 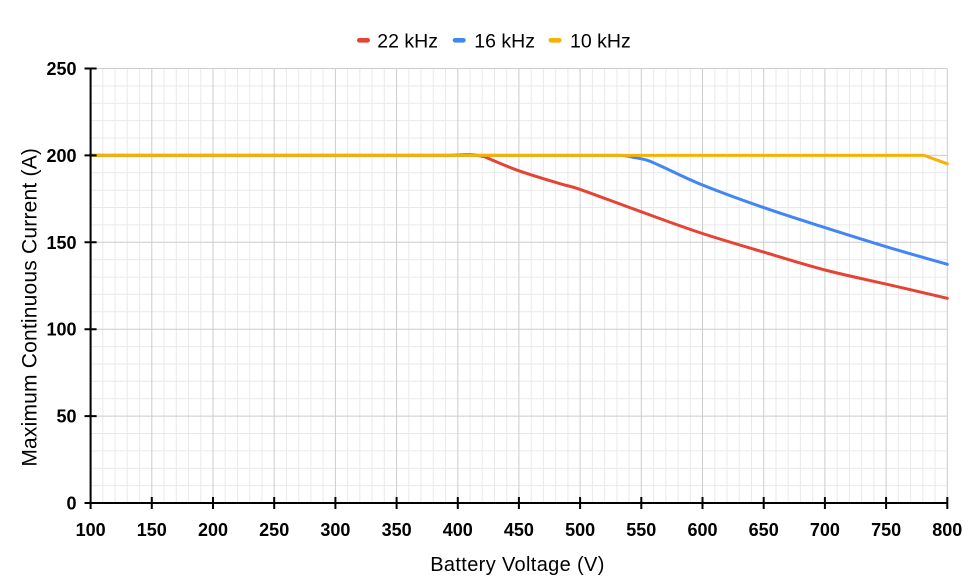 I want to click on svg-text: 600, so click(x=702, y=530).